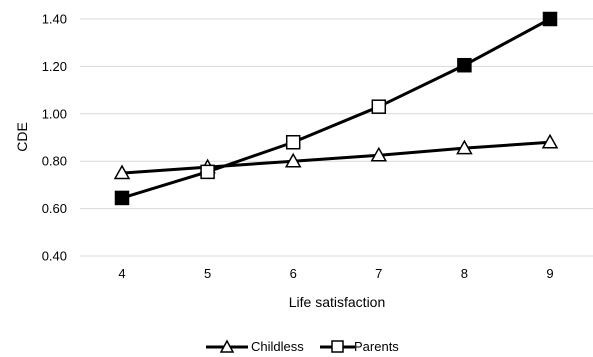 The image size is (593, 357). I want to click on y-tick-label: 0.80, so click(54, 161).